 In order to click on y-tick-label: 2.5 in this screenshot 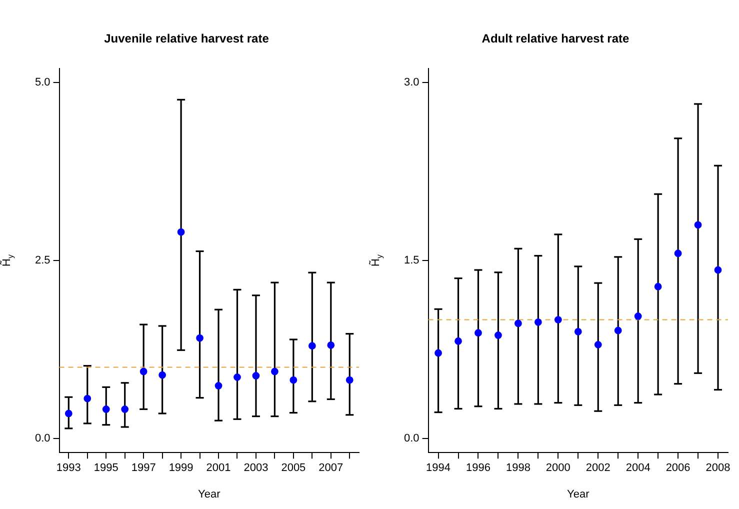, I will do `click(42, 260)`.